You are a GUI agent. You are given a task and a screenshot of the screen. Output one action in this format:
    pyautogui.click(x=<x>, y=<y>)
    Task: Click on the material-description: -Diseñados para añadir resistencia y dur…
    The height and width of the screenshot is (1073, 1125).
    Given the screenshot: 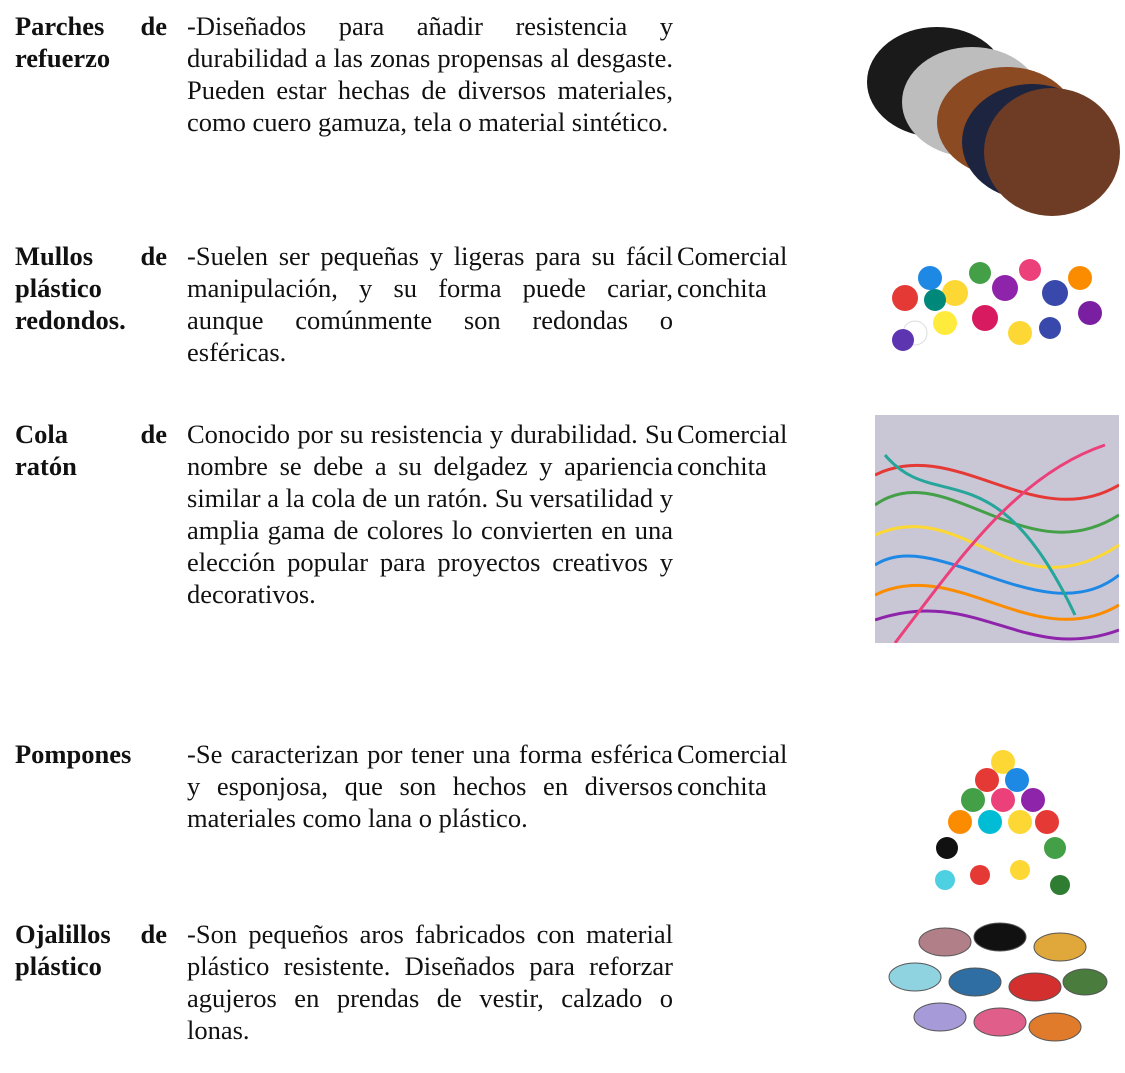 What is the action you would take?
    pyautogui.click(x=430, y=74)
    